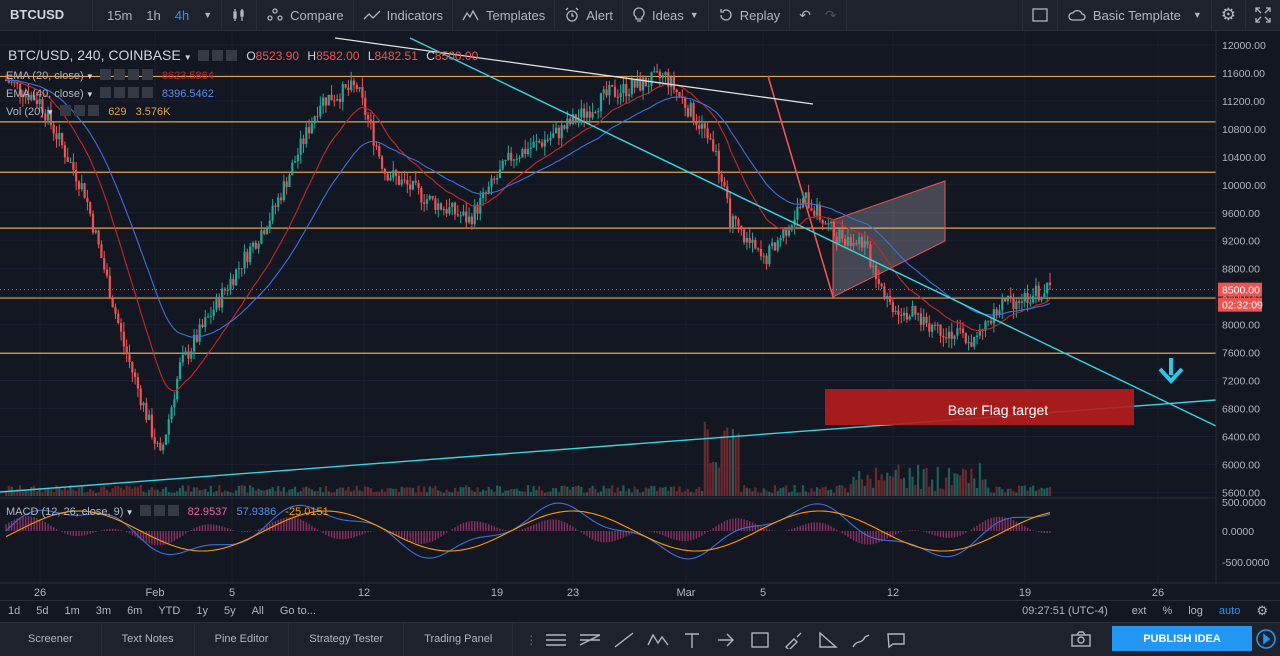 This screenshot has height=656, width=1280. I want to click on scale-ext: ext, so click(1139, 611).